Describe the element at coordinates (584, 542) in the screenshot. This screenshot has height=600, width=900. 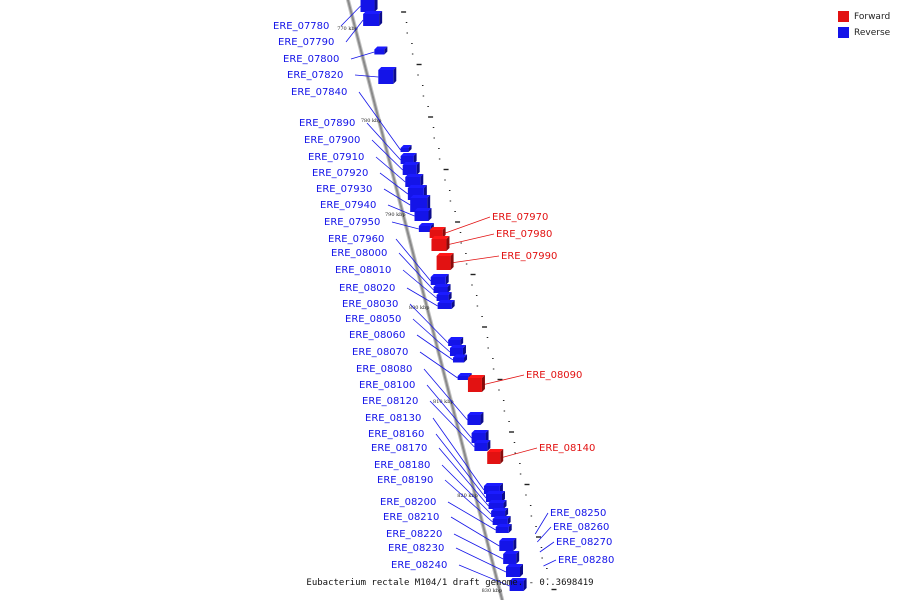
I see `gene-label: ERE_08270` at that location.